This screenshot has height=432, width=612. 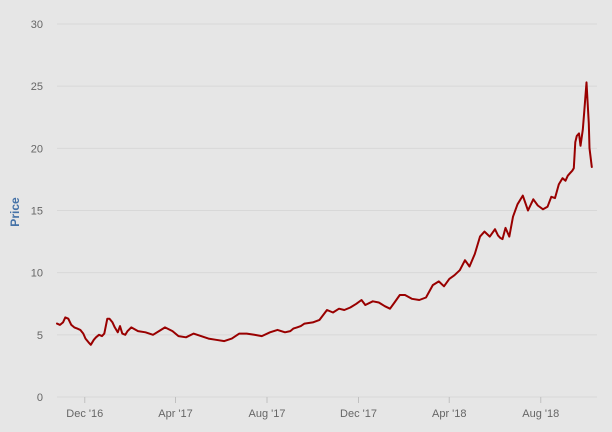 I want to click on y-tick-label: 0, so click(x=40, y=398).